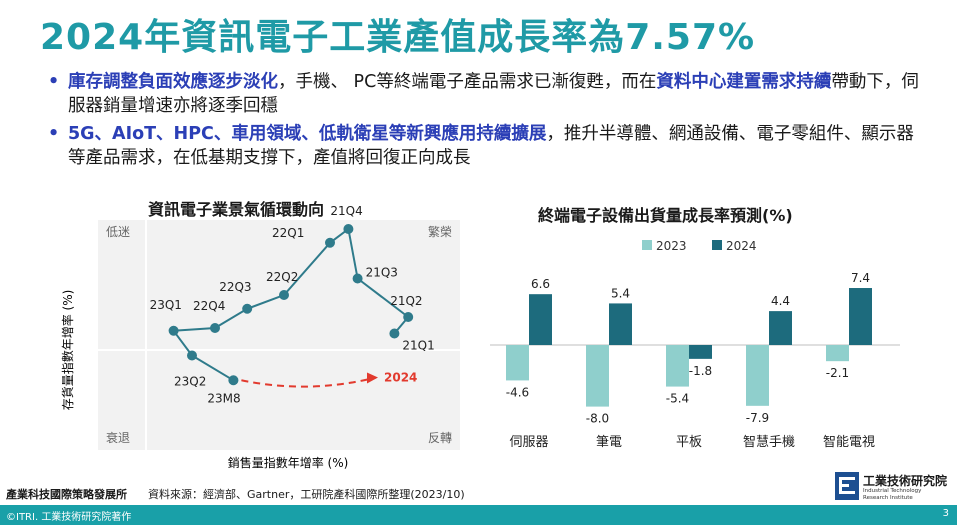 This screenshot has height=525, width=957. I want to click on bar-value-label-2023-3: -7.9, so click(757, 418).